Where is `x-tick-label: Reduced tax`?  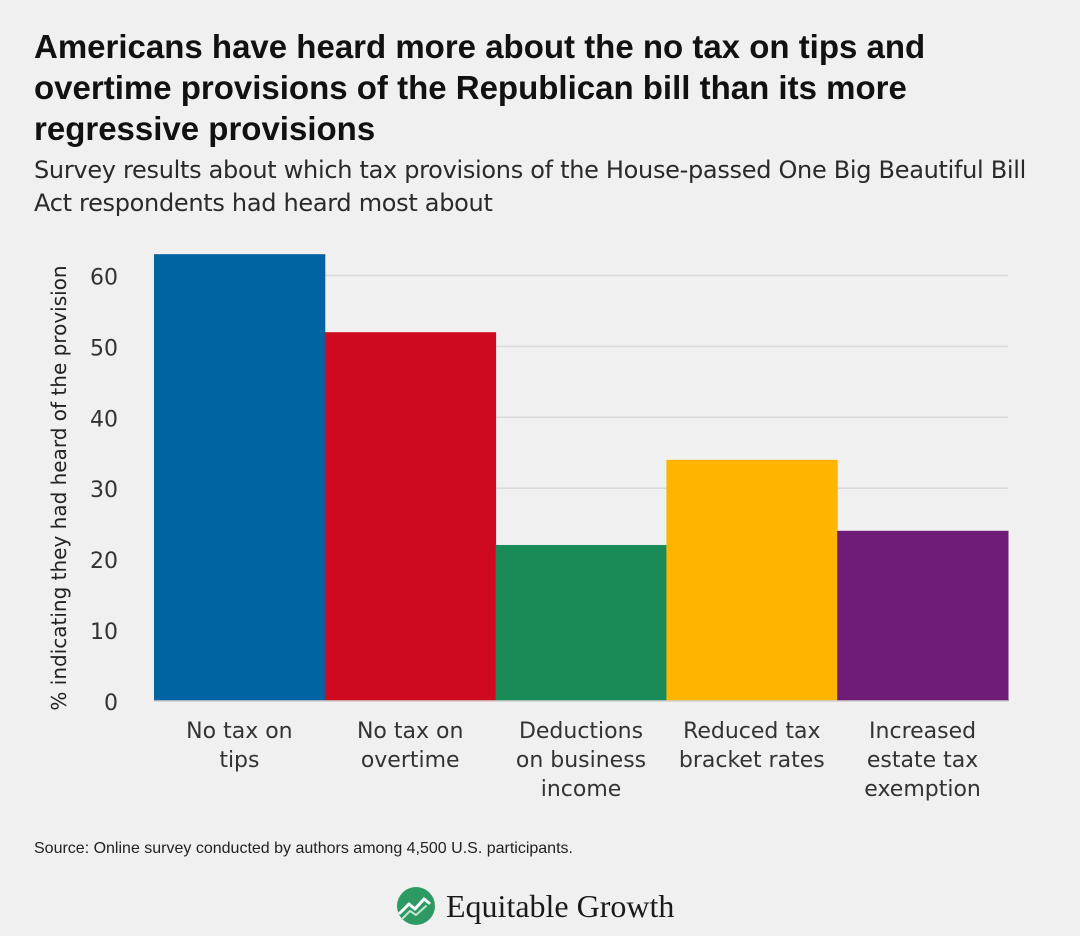 x-tick-label: Reduced tax is located at coordinates (751, 731).